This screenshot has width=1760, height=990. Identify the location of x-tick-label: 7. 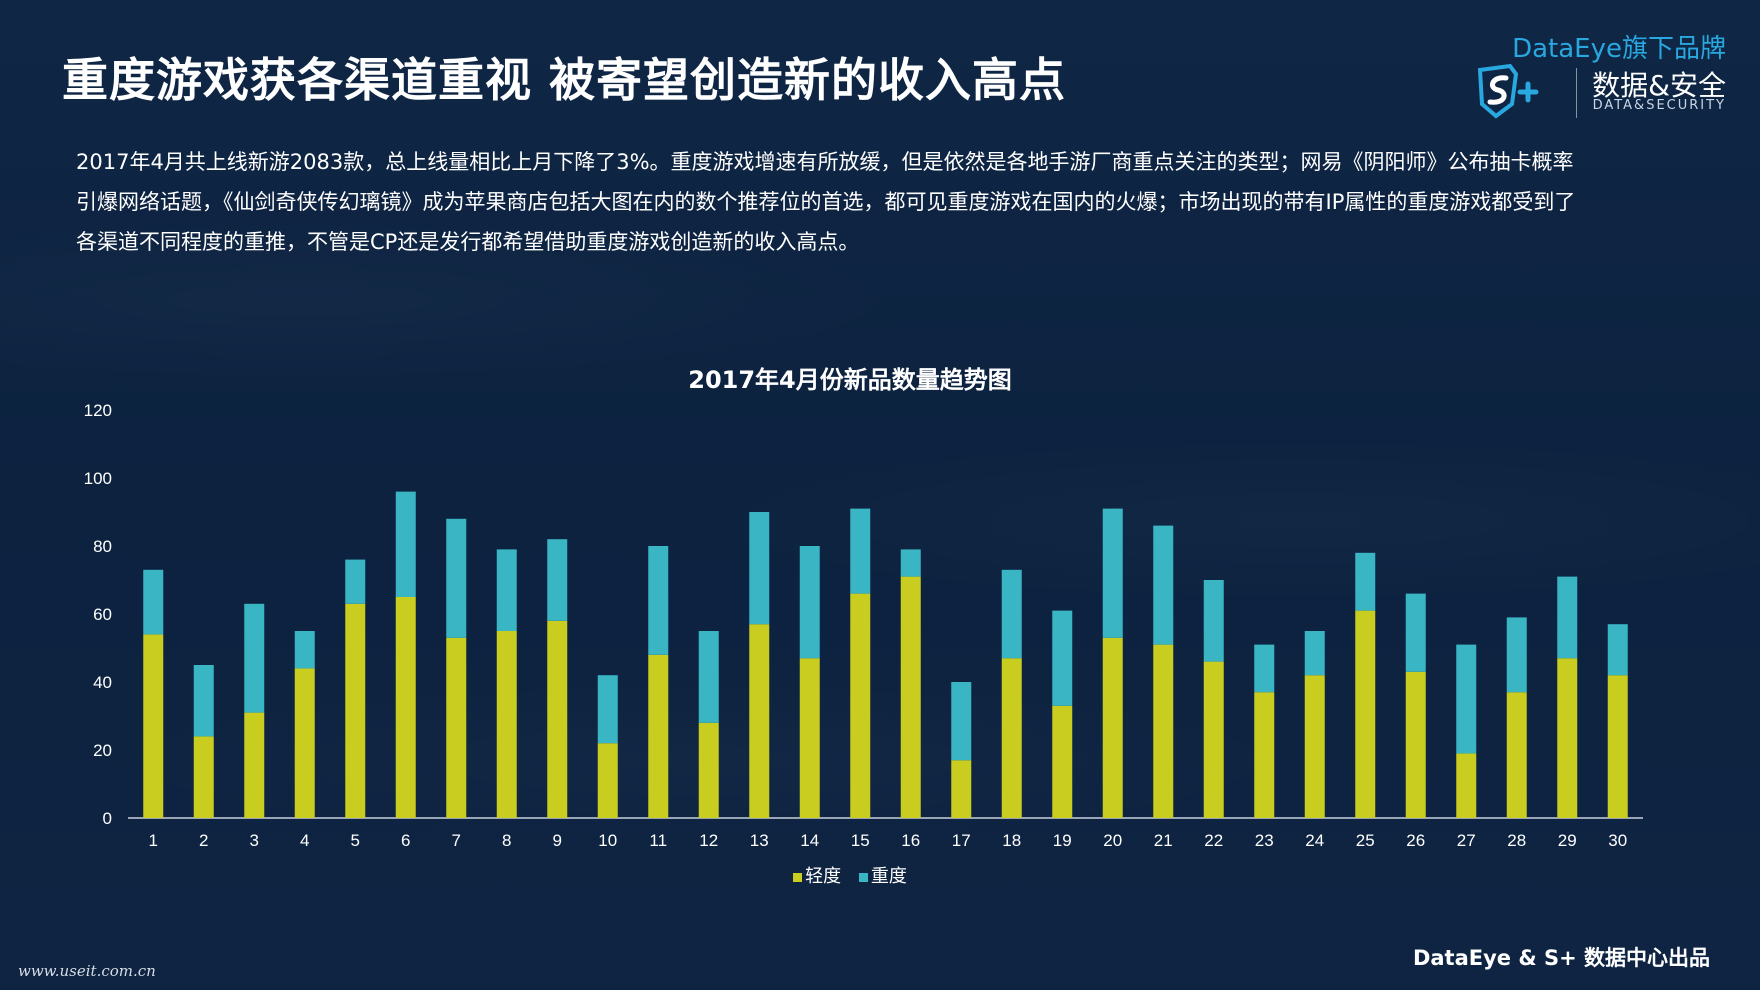
(456, 840).